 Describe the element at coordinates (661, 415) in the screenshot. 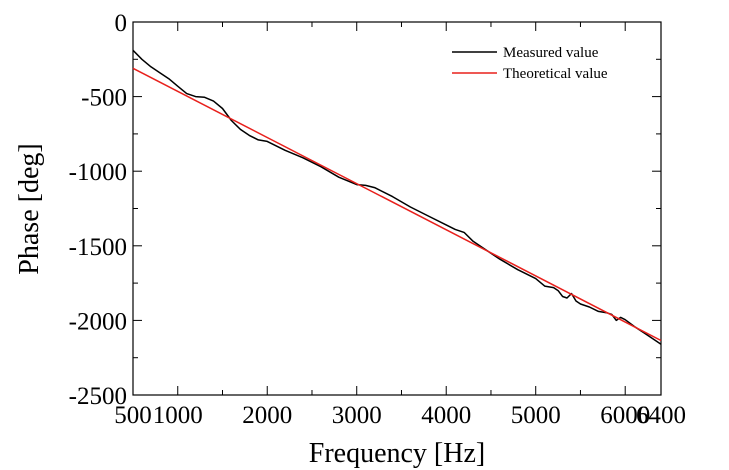

I see `x-tick-label: 6400` at that location.